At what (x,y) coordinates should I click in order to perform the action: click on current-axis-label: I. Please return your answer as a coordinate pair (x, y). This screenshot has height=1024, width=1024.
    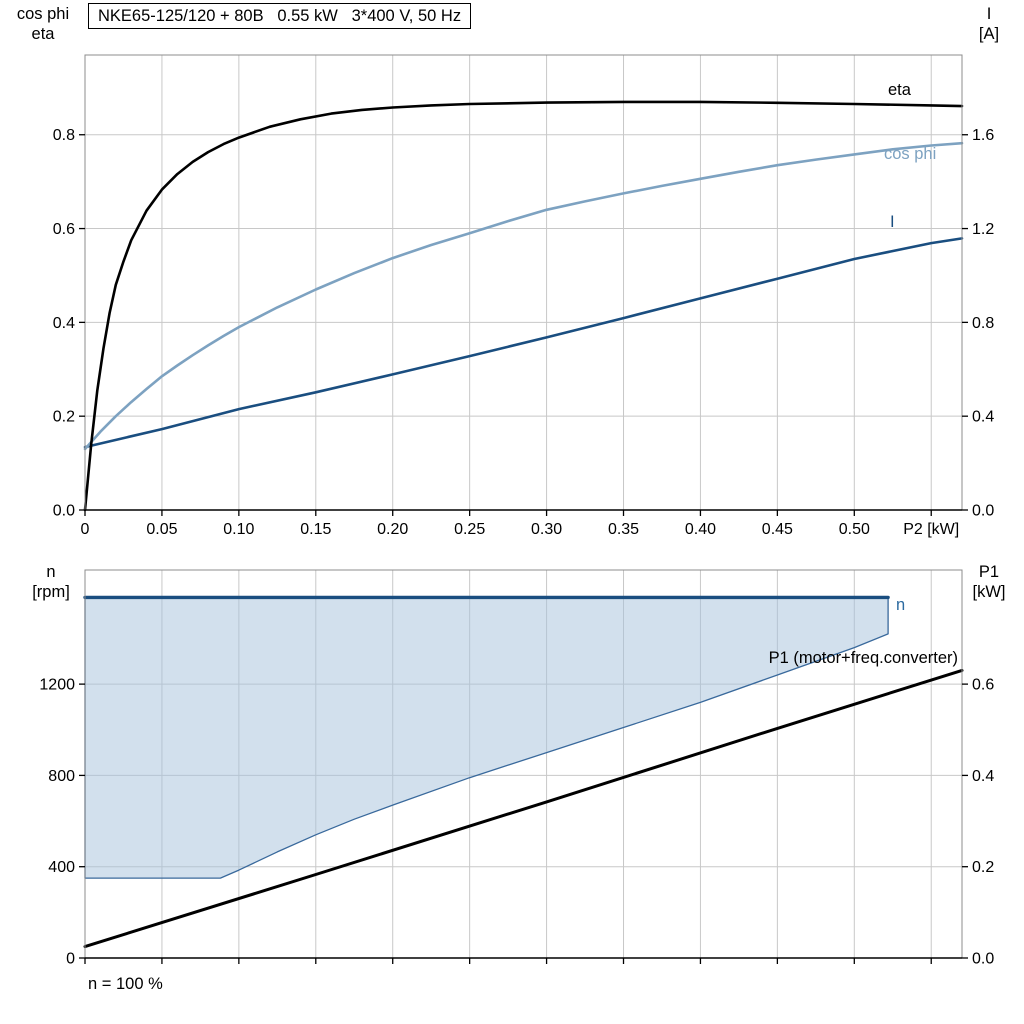
    Looking at the image, I should click on (989, 14).